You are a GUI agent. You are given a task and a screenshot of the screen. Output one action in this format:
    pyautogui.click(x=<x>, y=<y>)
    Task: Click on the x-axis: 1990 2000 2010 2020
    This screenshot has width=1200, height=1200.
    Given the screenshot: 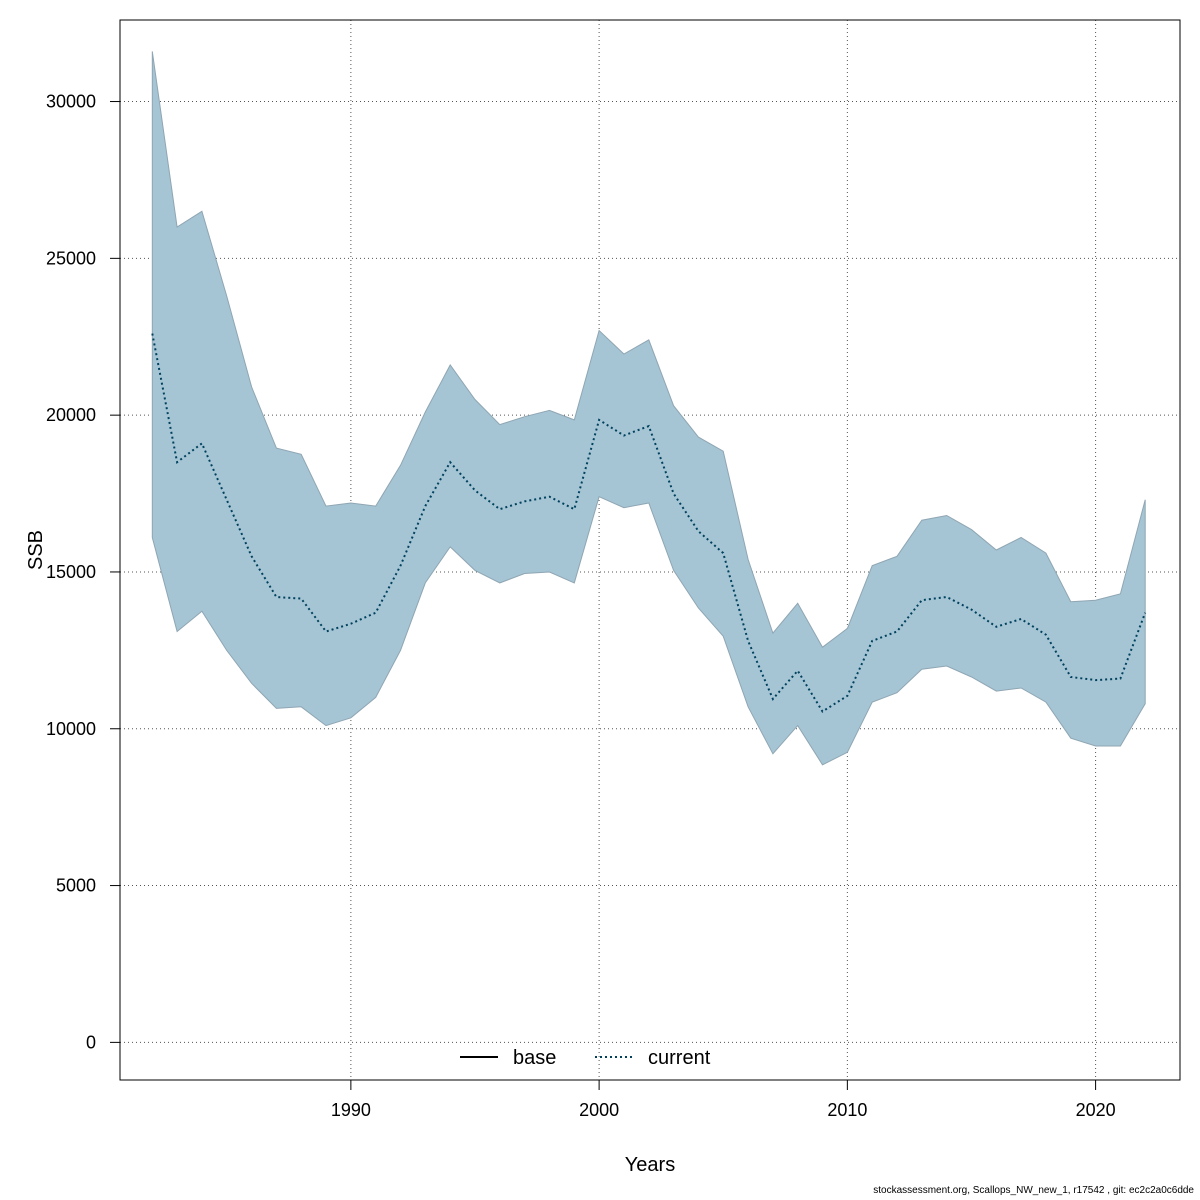 What is the action you would take?
    pyautogui.click(x=723, y=1100)
    